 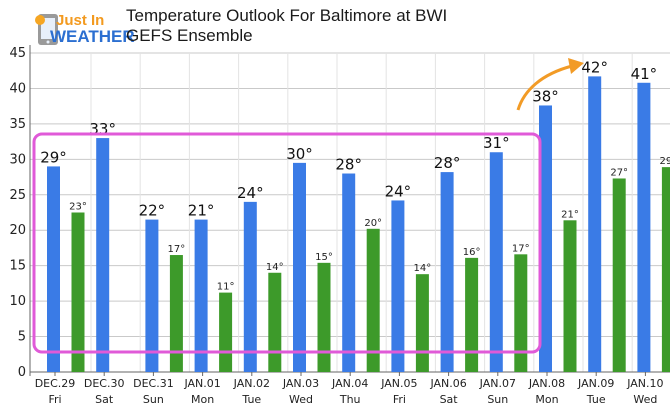 I want to click on high-temp-label: 41°, so click(x=644, y=74).